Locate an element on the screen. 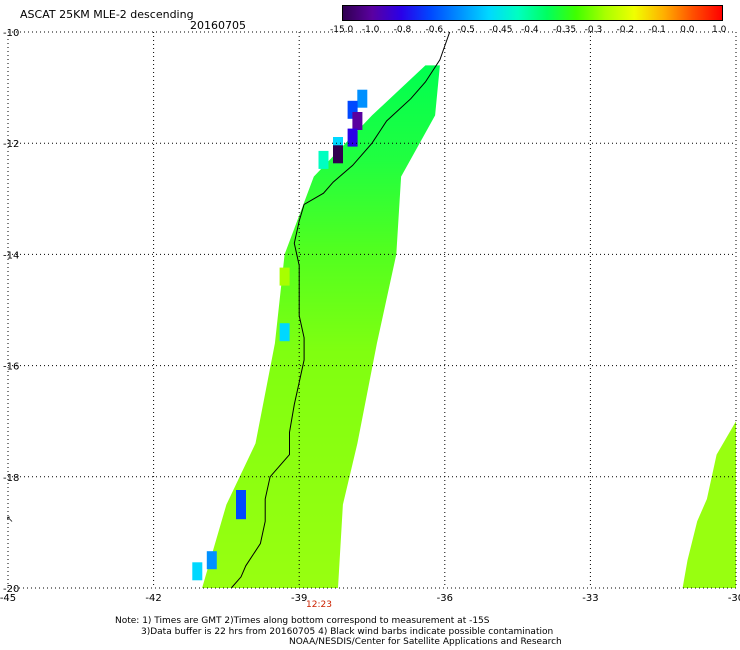 This screenshot has height=650, width=740. colorbar-label: -0.35 is located at coordinates (564, 30).